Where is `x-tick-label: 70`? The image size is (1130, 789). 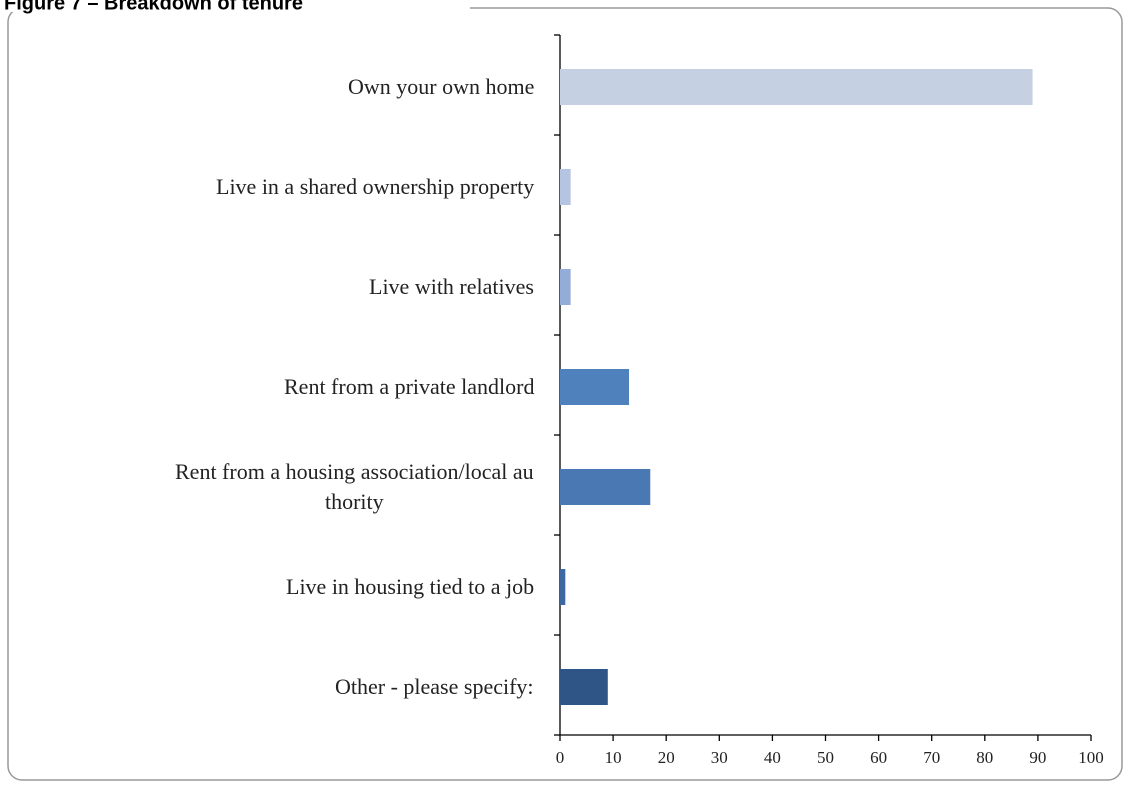 x-tick-label: 70 is located at coordinates (931, 757).